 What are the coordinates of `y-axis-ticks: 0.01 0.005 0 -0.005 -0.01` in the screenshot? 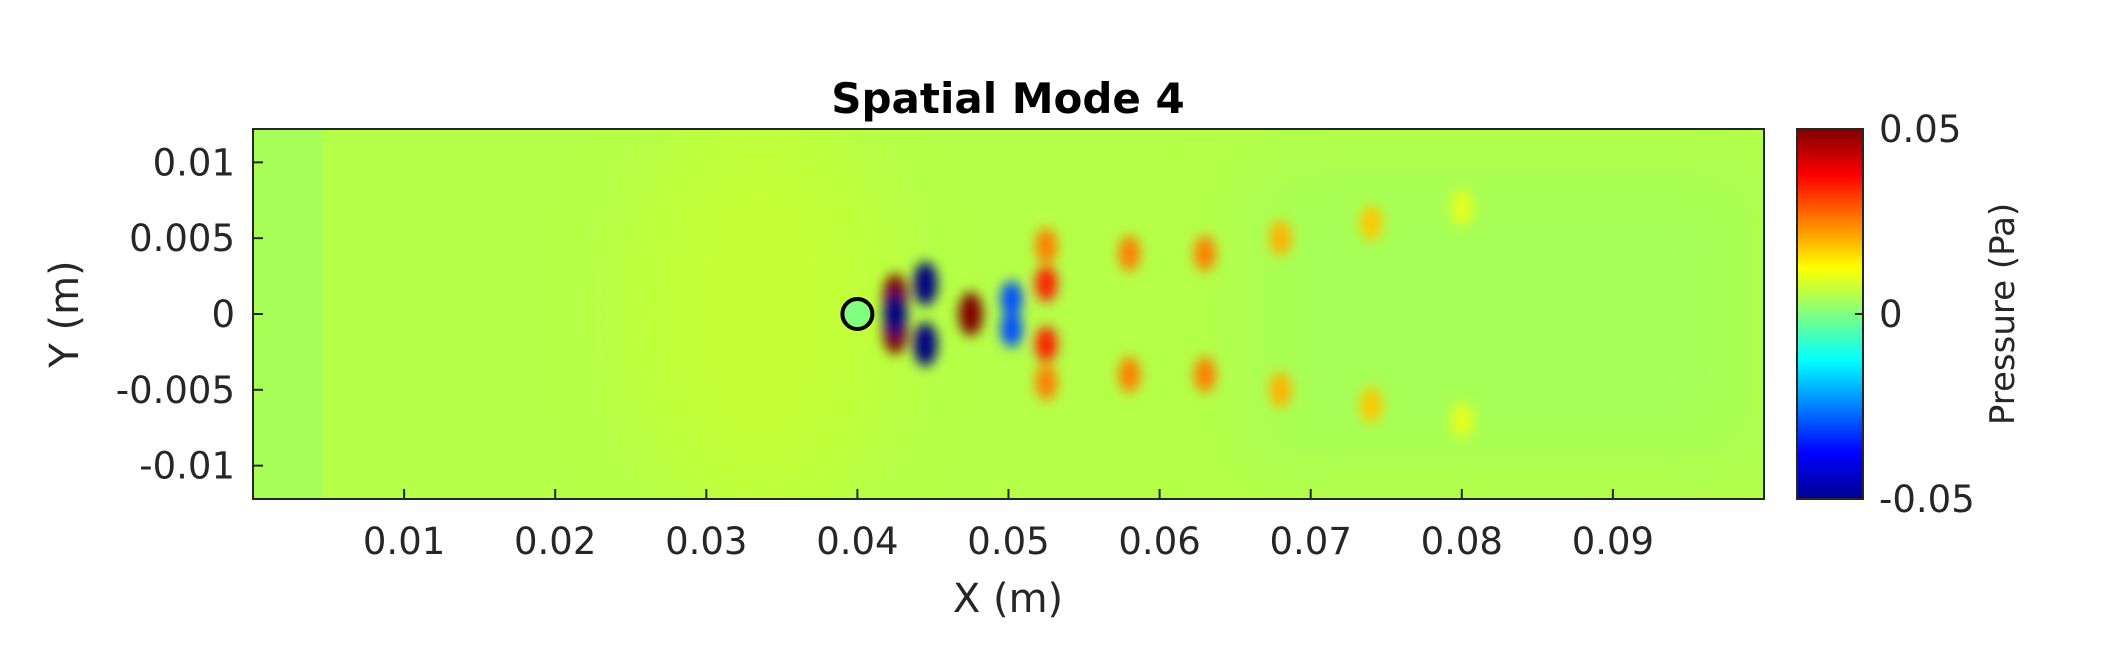 It's located at (189, 314).